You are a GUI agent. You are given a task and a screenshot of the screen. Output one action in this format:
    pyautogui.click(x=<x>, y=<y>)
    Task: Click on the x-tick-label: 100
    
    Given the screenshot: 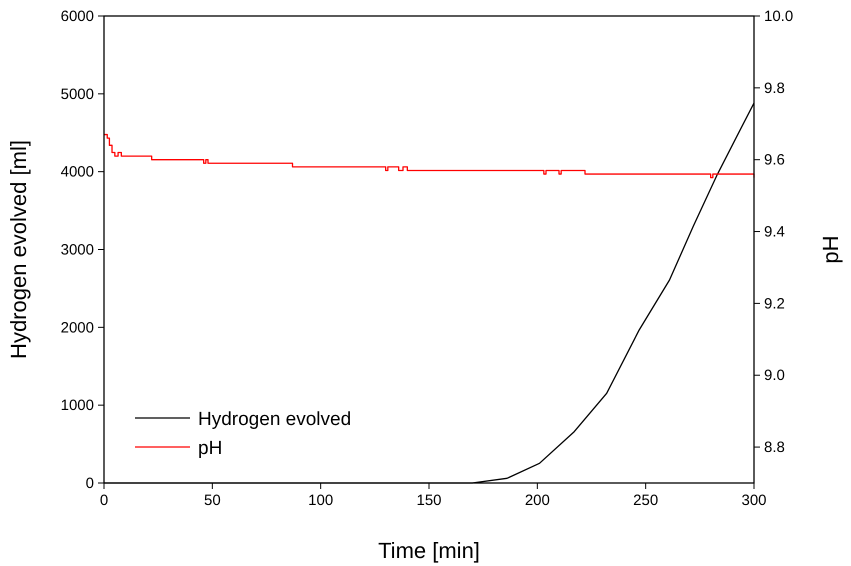 What is the action you would take?
    pyautogui.click(x=321, y=500)
    